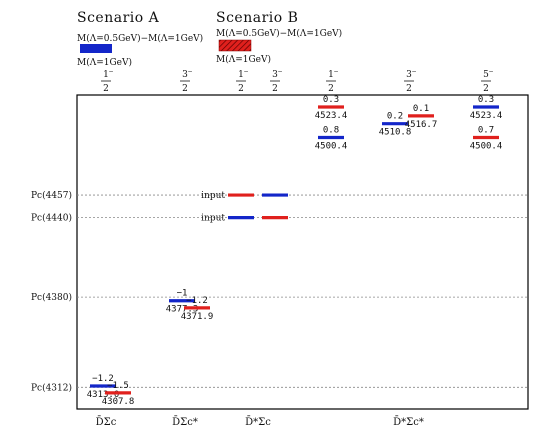  What do you see at coordinates (51, 195) in the screenshot?
I see `reference-label: Pc(4457)` at bounding box center [51, 195].